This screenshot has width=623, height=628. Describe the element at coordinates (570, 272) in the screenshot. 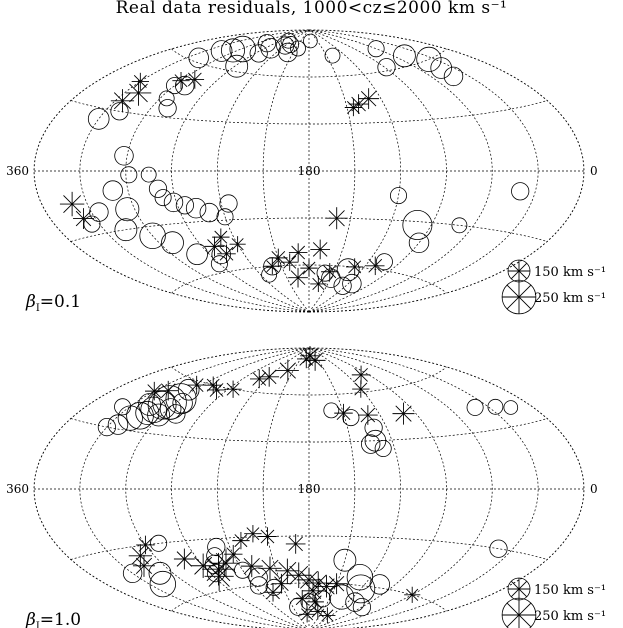

I see `legend-label: 150 km s⁻¹` at that location.